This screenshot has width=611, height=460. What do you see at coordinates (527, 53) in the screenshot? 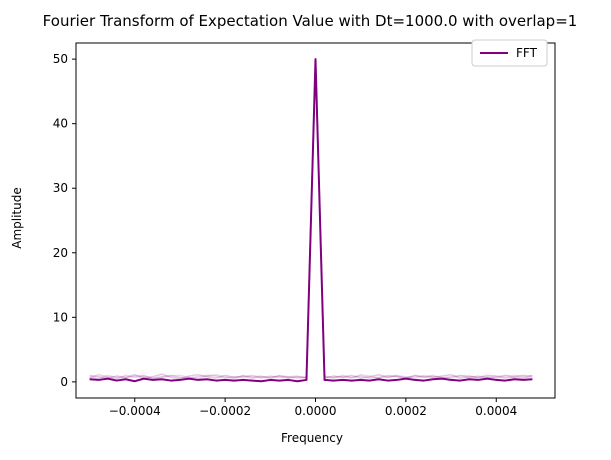
I see `legend-label-fft: FFT` at bounding box center [527, 53].